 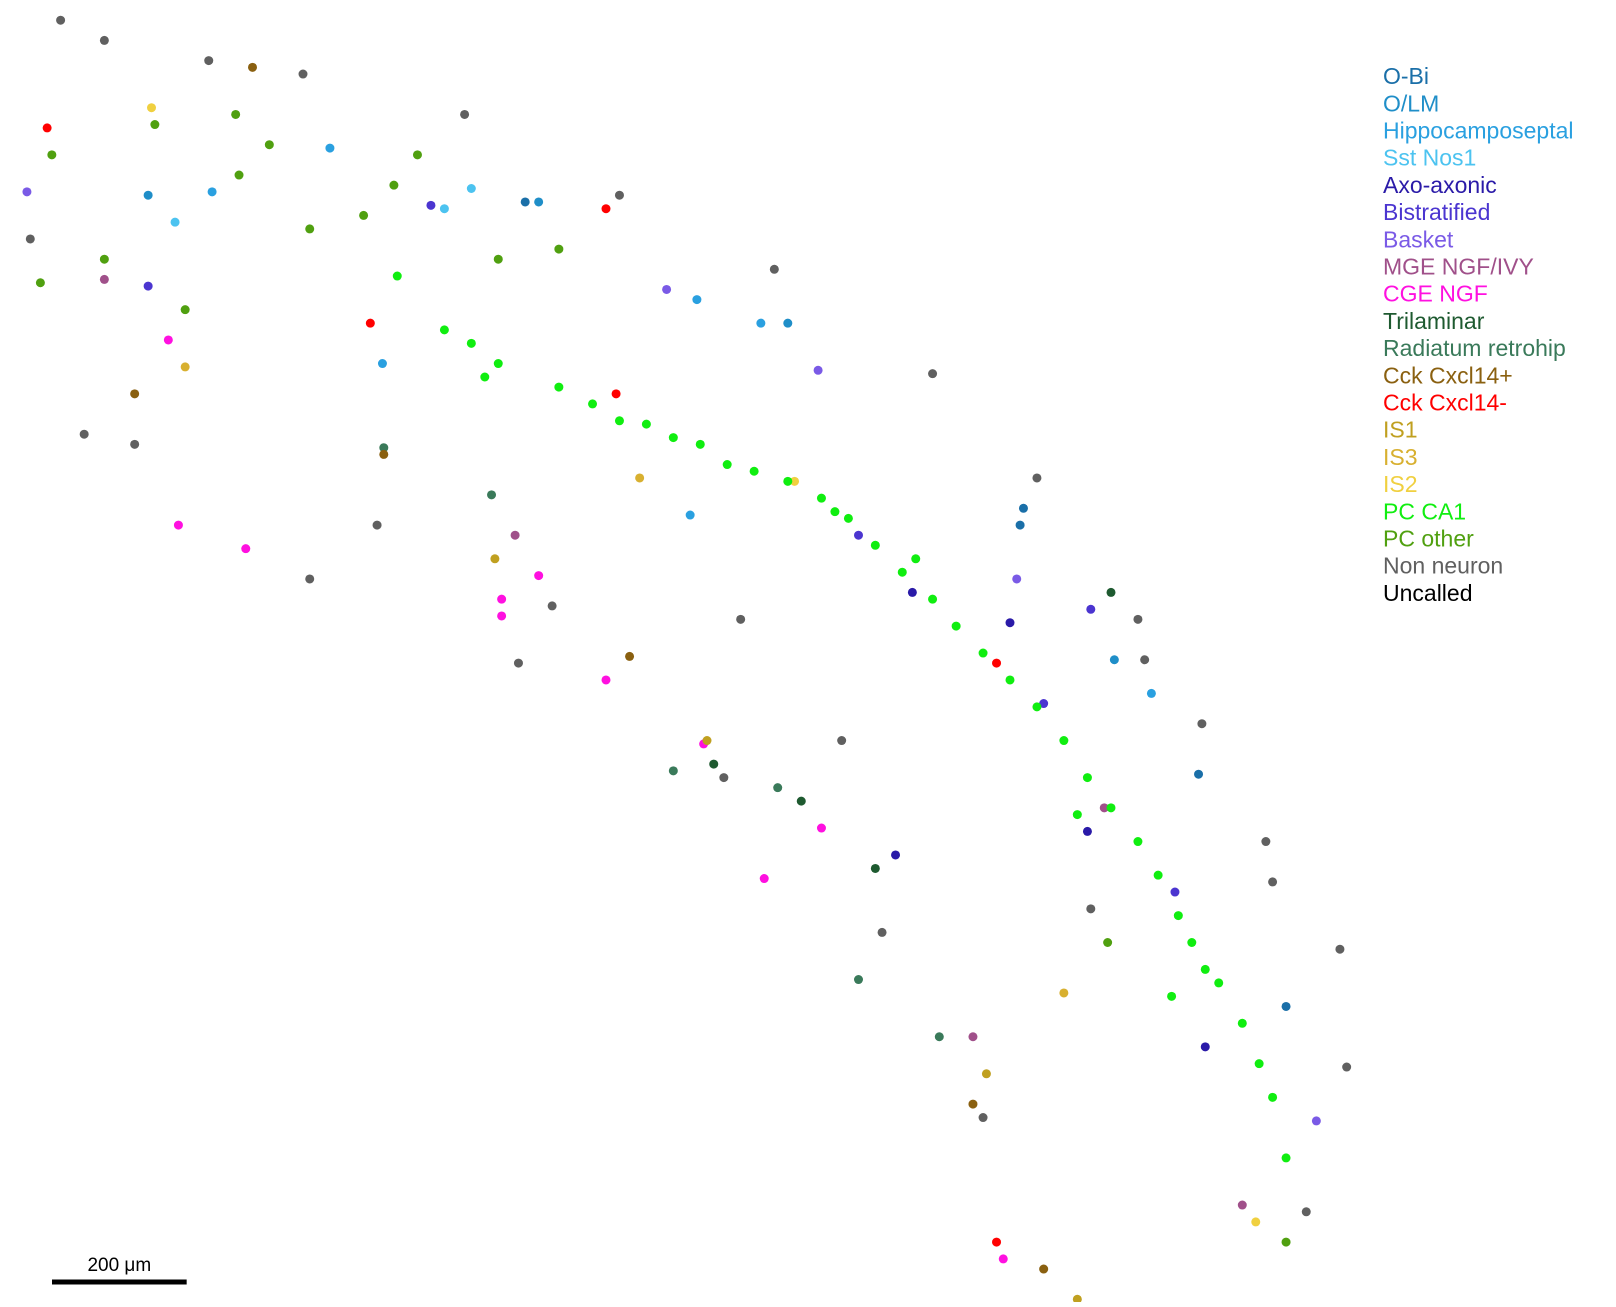 What do you see at coordinates (1429, 158) in the screenshot?
I see `legend-entry: Sst Nos1` at bounding box center [1429, 158].